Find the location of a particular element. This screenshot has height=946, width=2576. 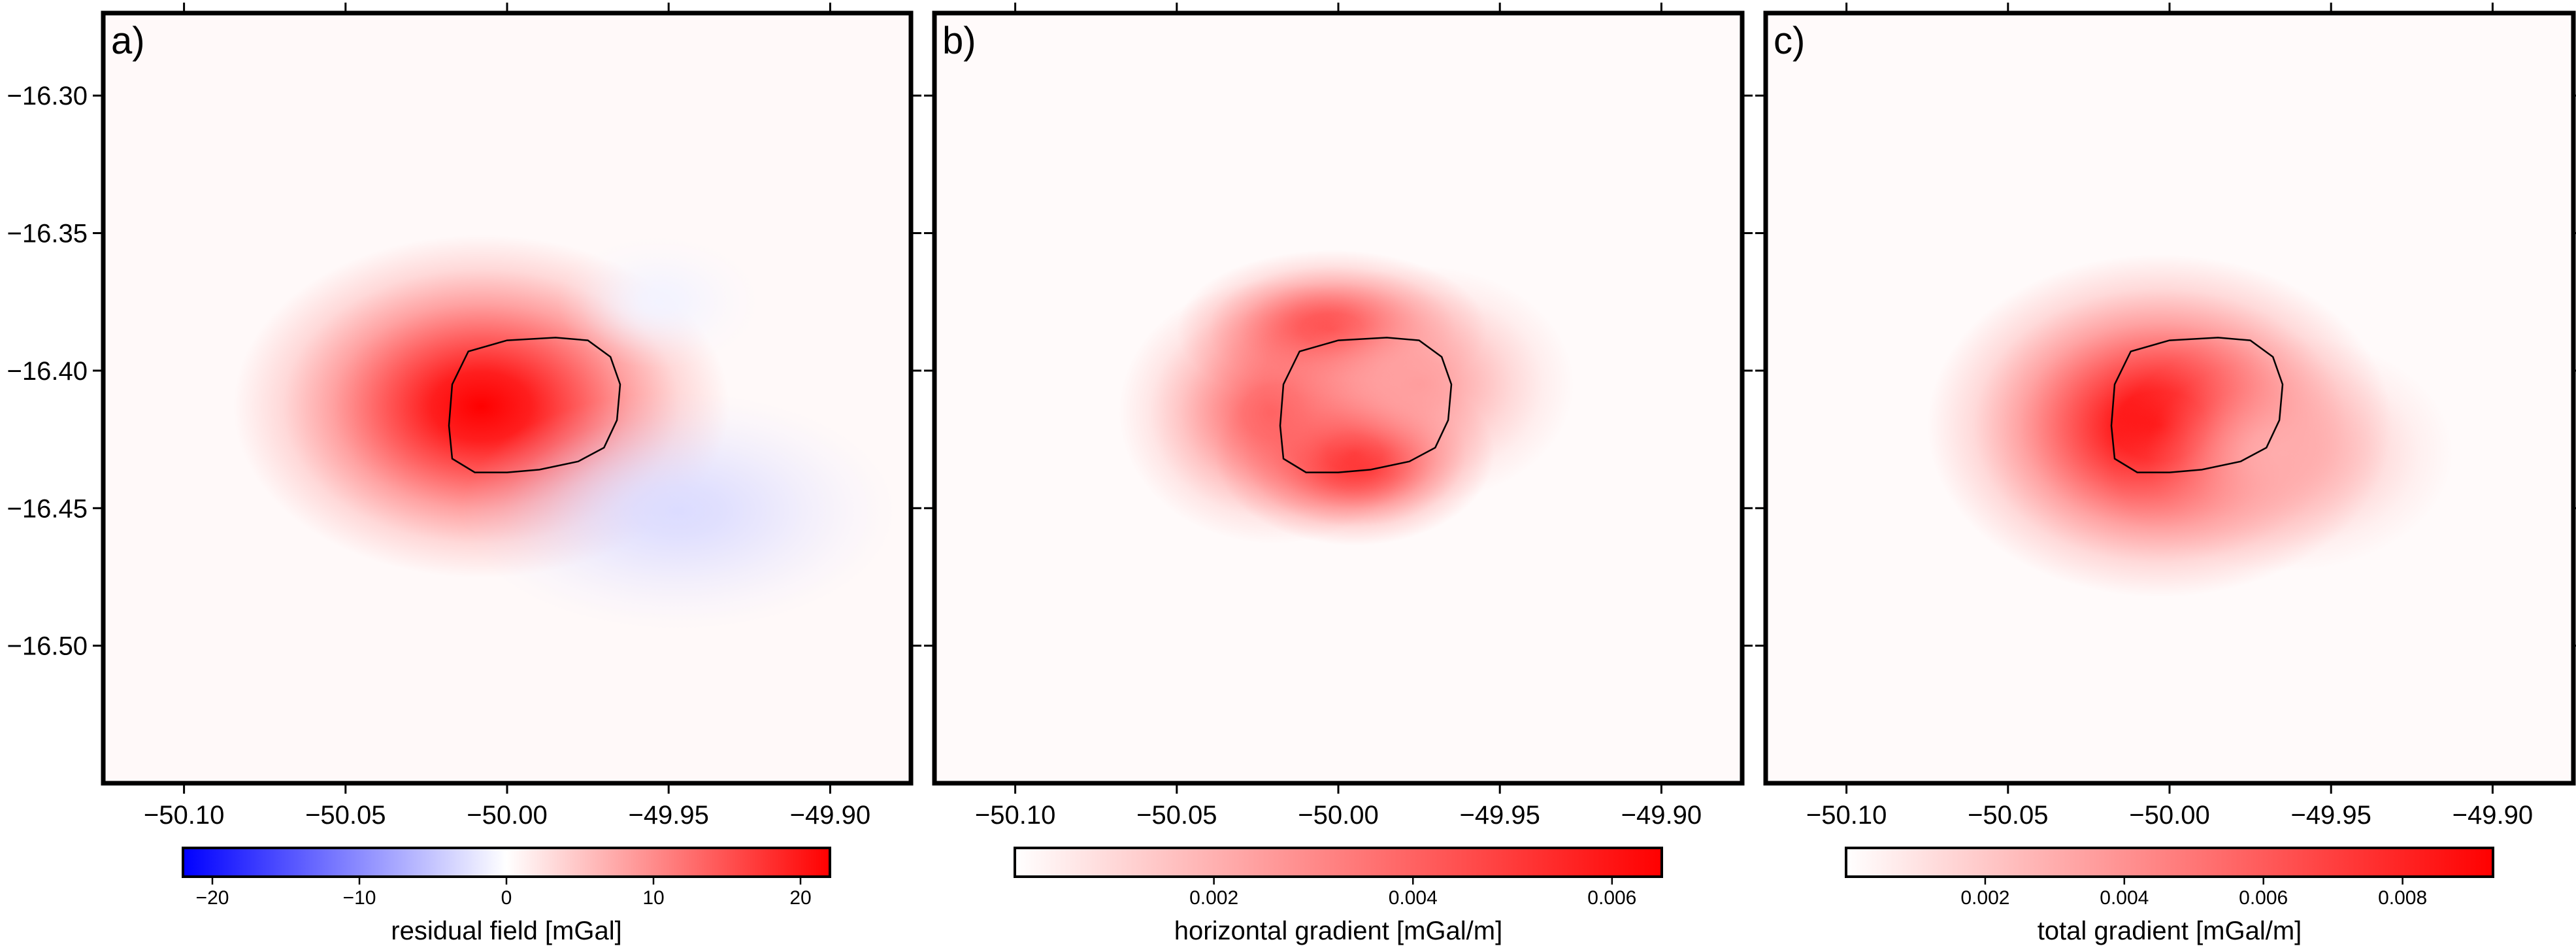

panel-label-b: b) is located at coordinates (959, 41).